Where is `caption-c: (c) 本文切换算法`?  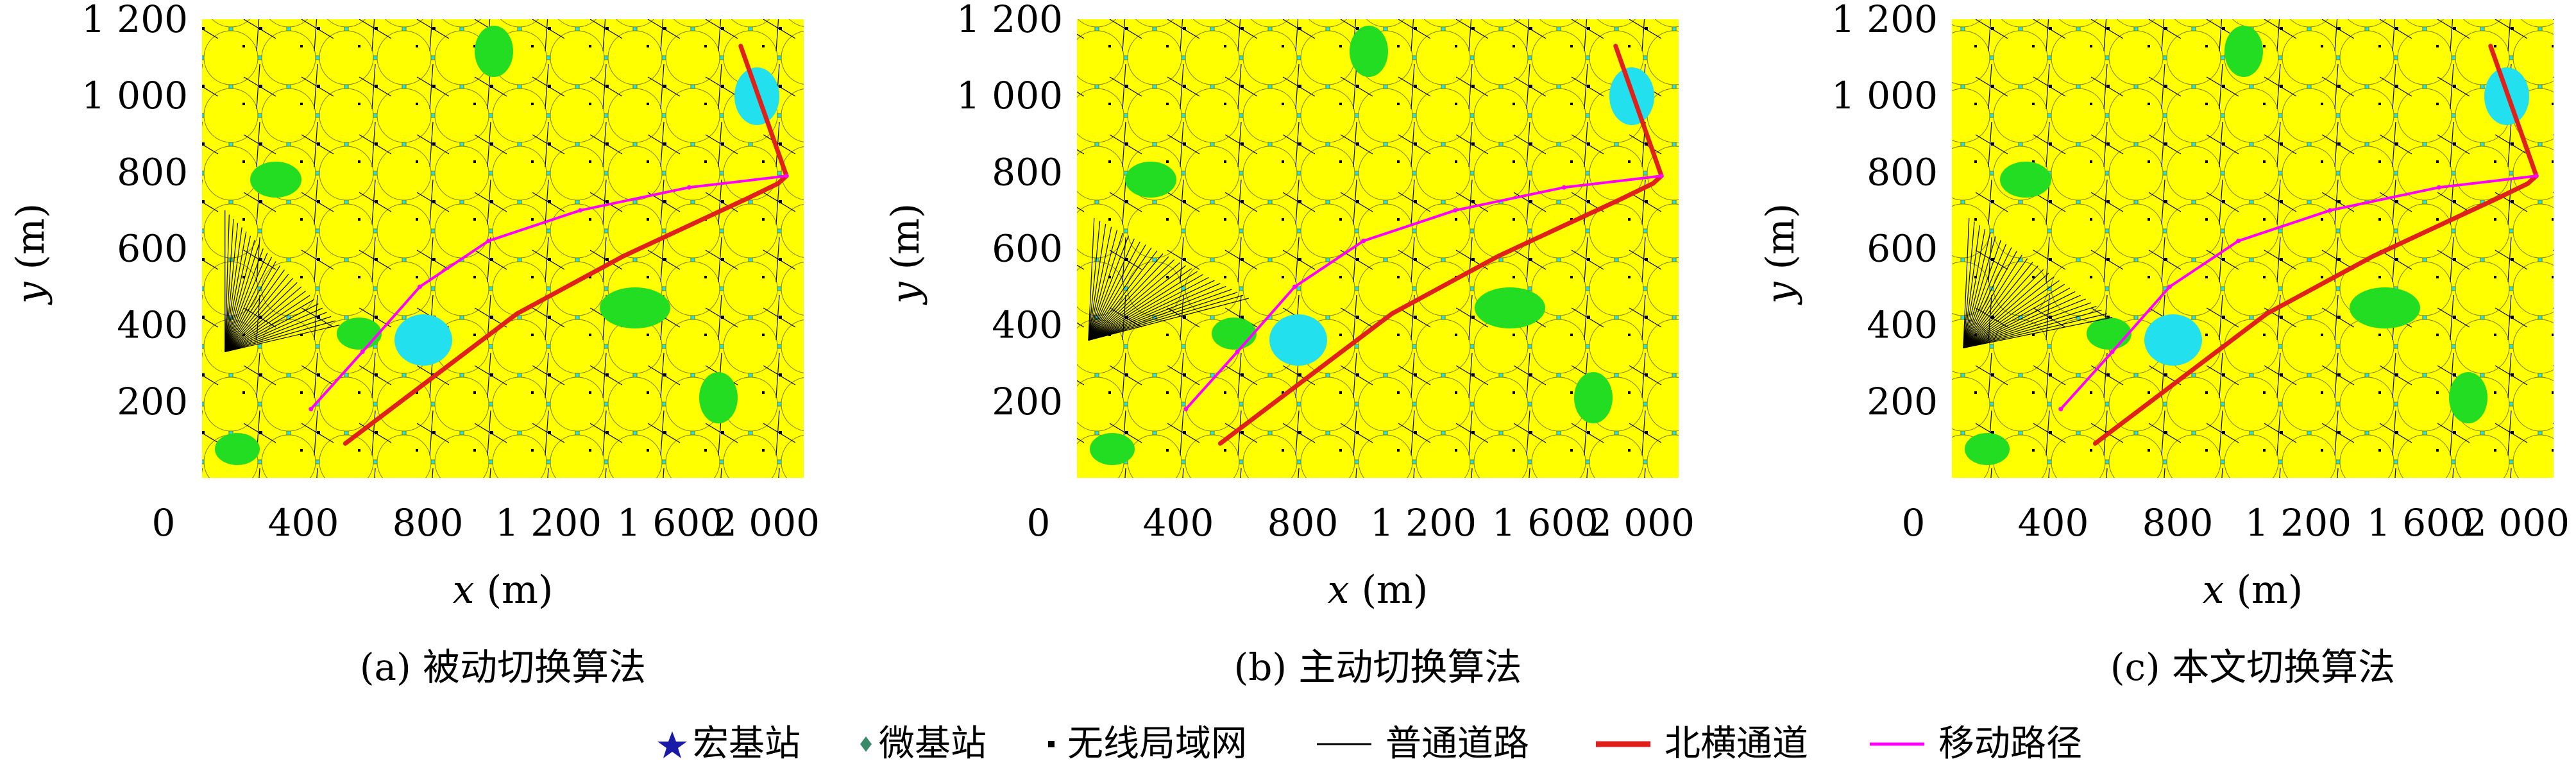
caption-c: (c) 本文切换算法 is located at coordinates (2252, 667).